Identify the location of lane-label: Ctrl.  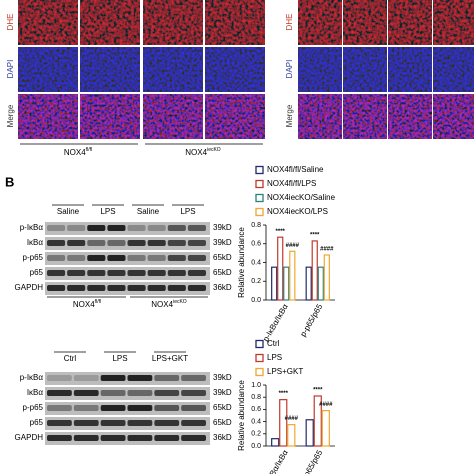
(70, 358).